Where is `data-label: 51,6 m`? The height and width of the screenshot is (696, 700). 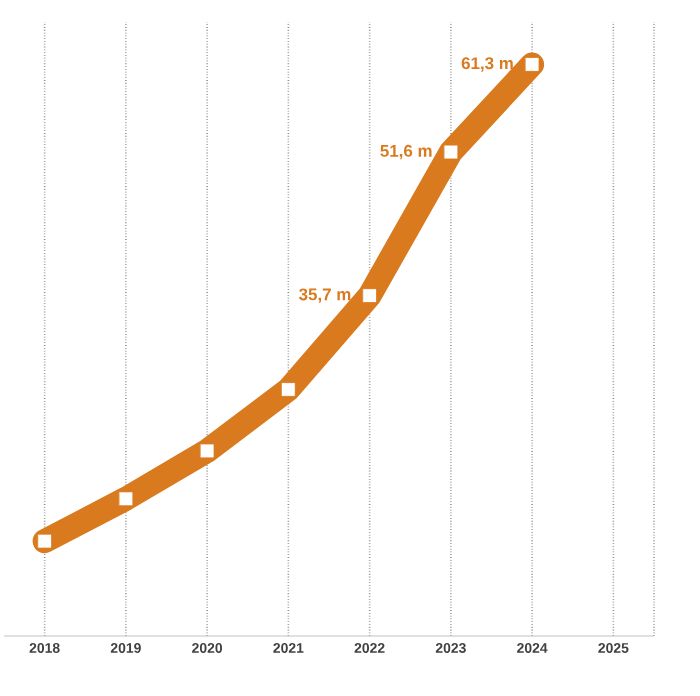
data-label: 51,6 m is located at coordinates (406, 152).